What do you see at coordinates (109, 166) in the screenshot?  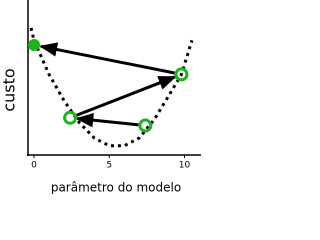 I see `x-tick-label: 5` at bounding box center [109, 166].